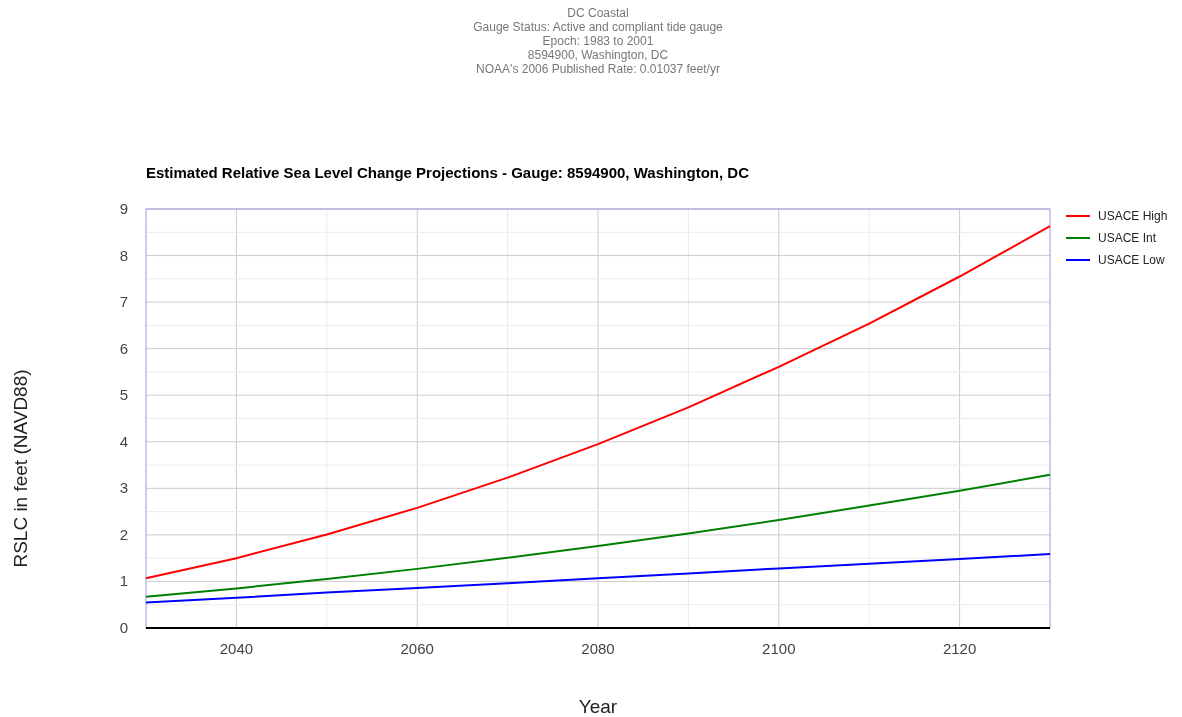 This screenshot has width=1182, height=717. What do you see at coordinates (123, 208) in the screenshot?
I see `y-tick-label: 9` at bounding box center [123, 208].